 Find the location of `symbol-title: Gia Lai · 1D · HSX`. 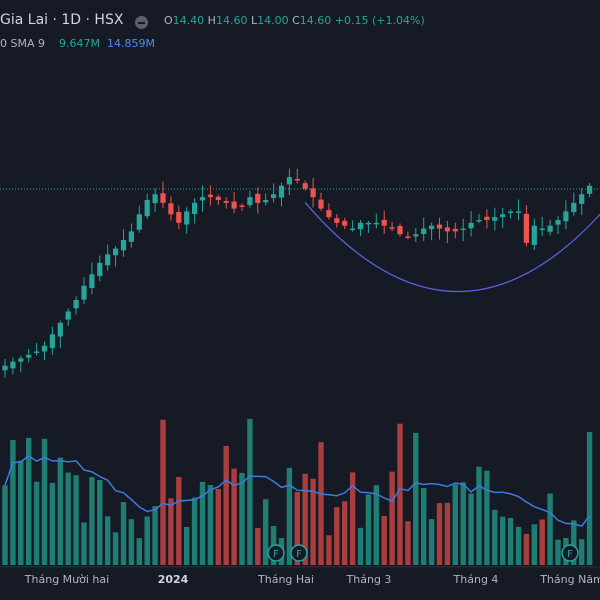

symbol-title: Gia Lai · 1D · HSX is located at coordinates (62, 20).